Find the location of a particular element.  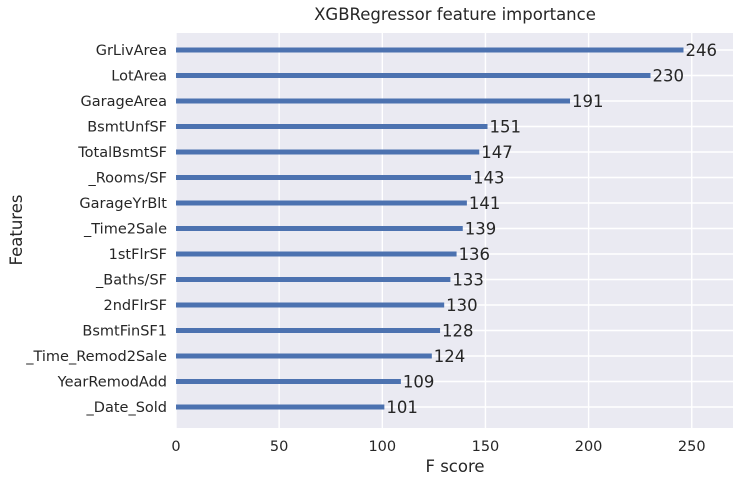

bar-value-label: 139 is located at coordinates (481, 229).